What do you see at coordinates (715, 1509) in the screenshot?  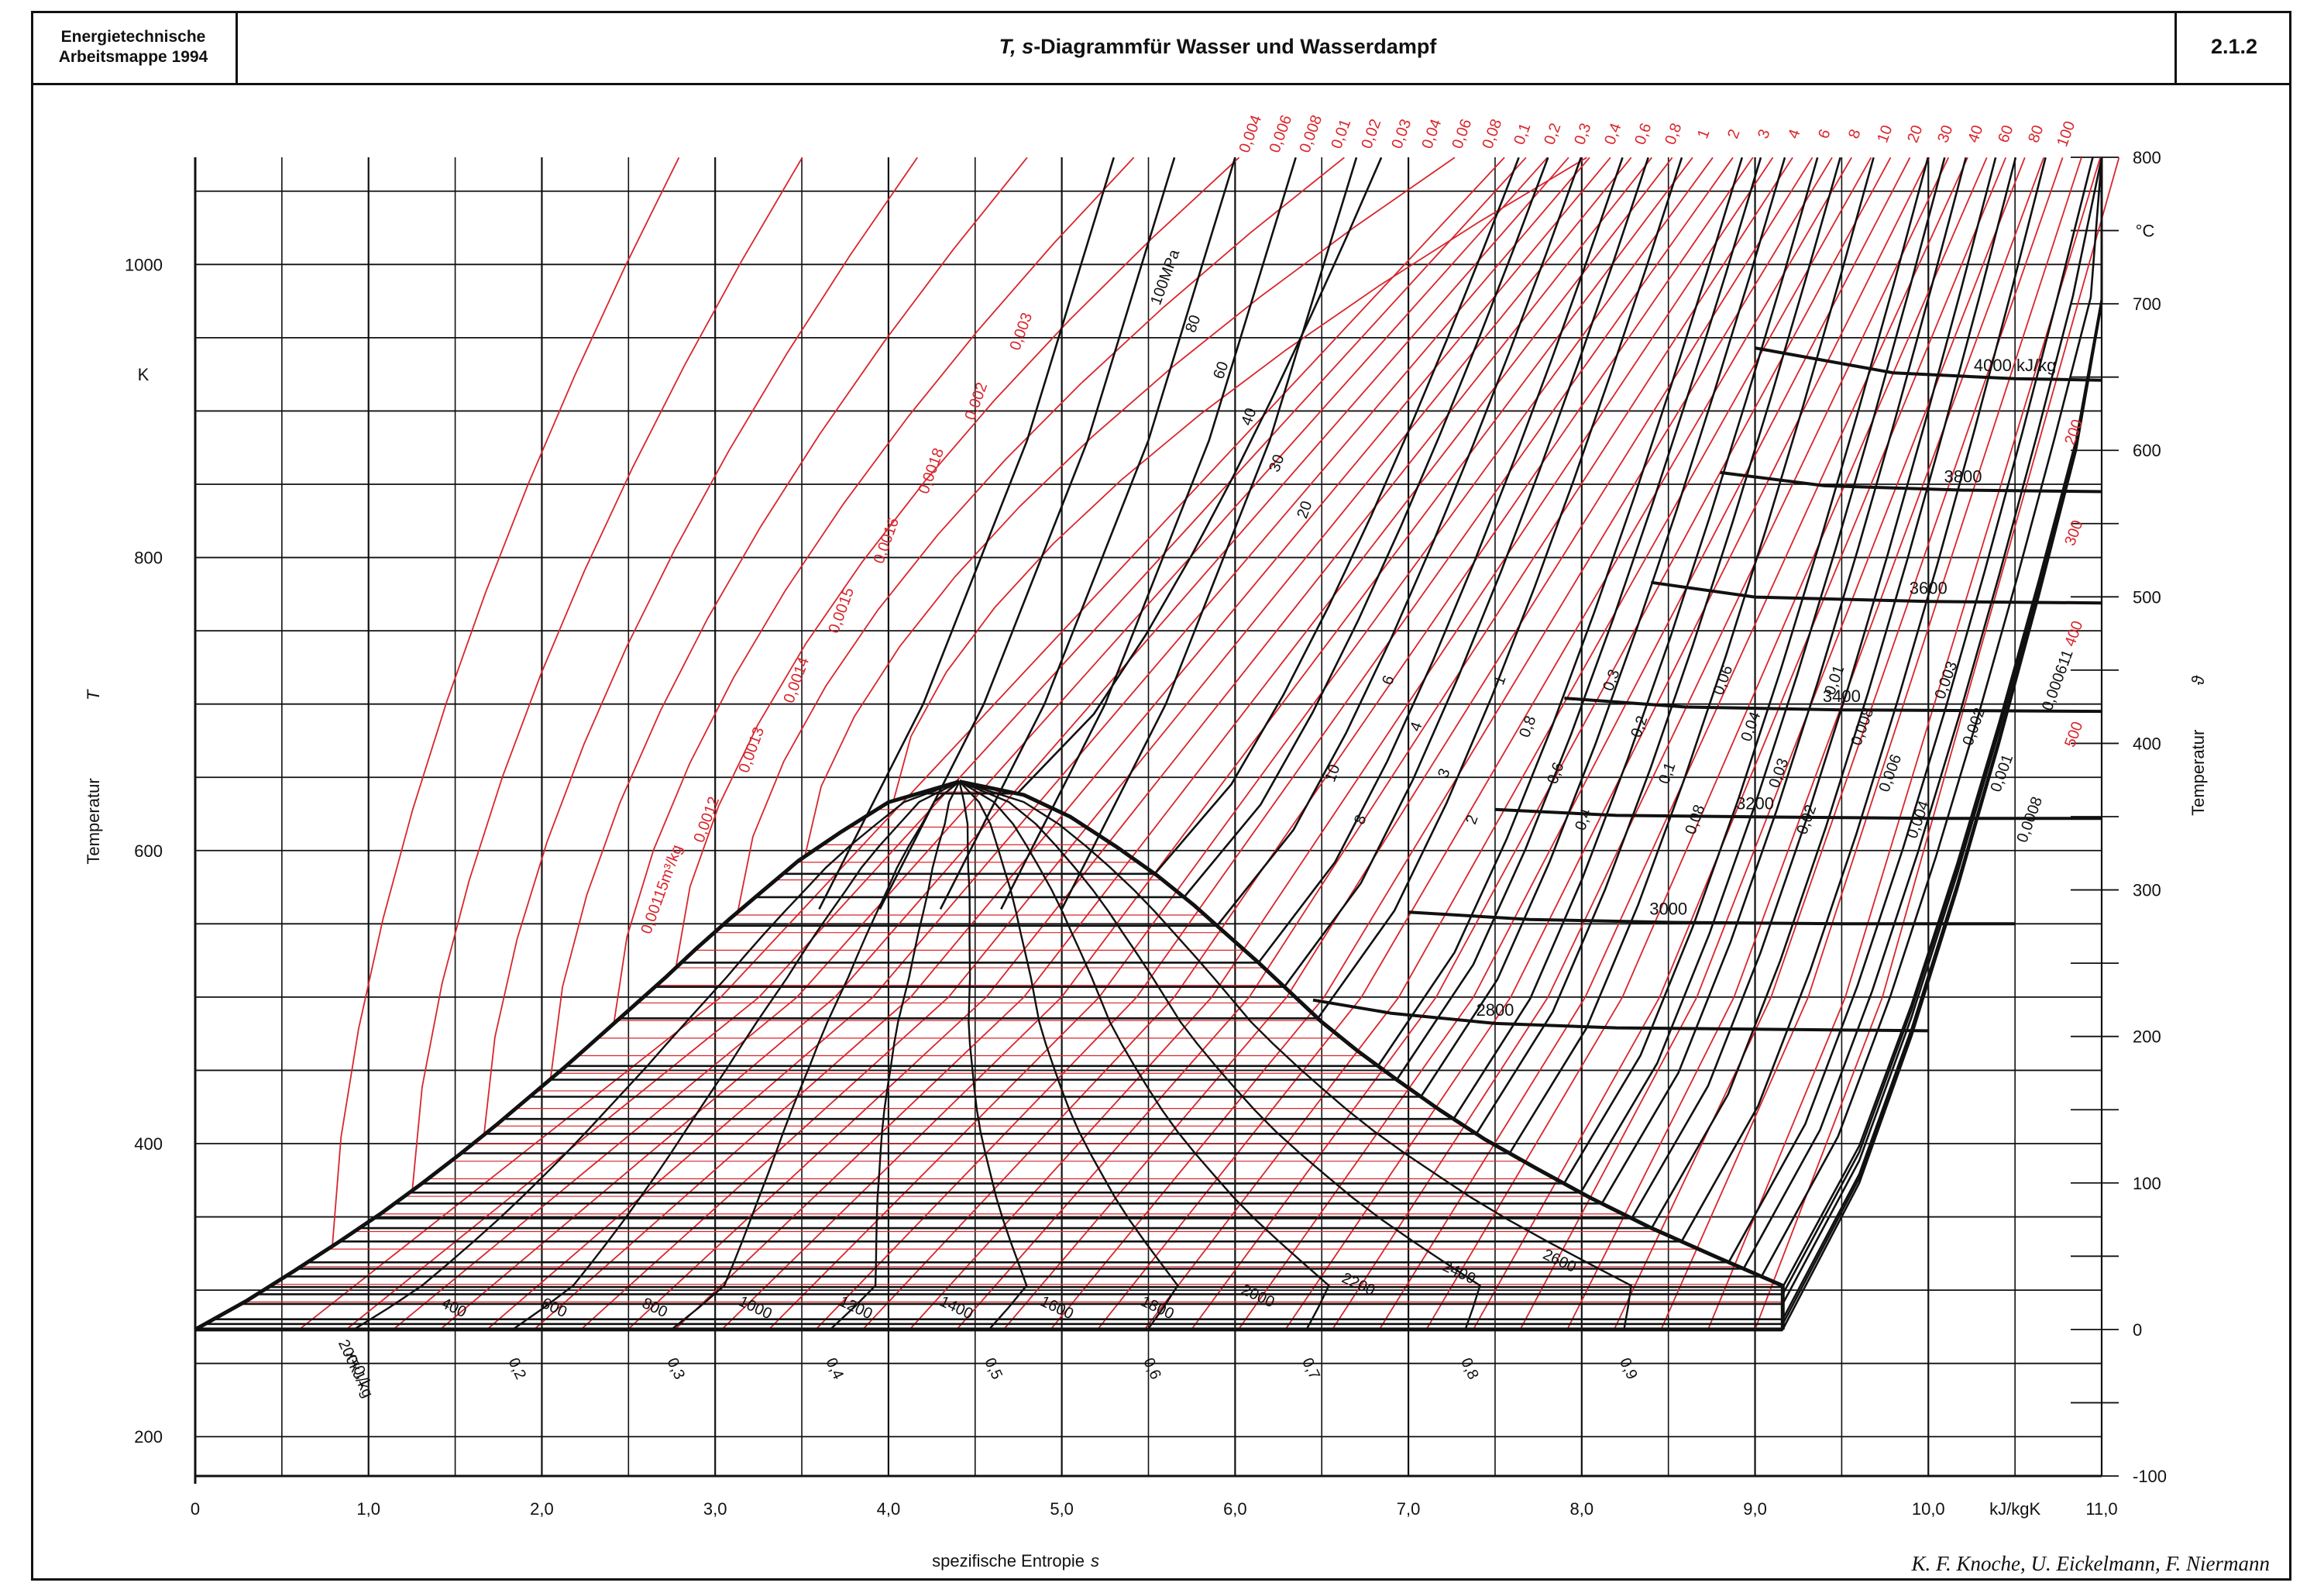 I see `x-tick-label: 3,0` at bounding box center [715, 1509].